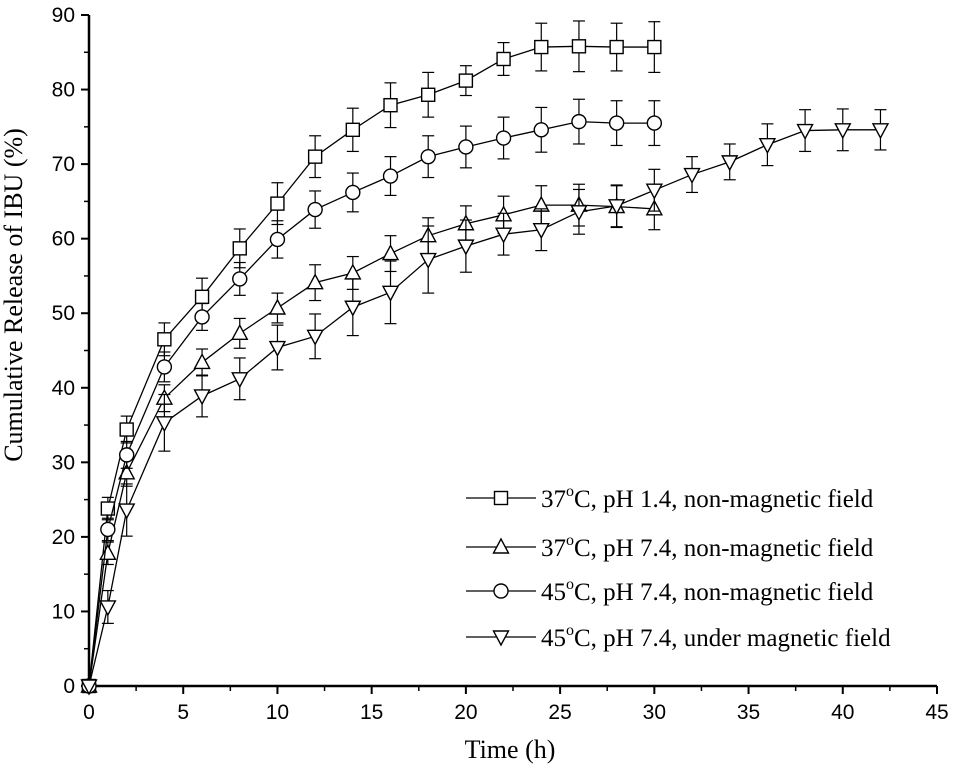  I want to click on y-tick-label: 80, so click(63, 90).